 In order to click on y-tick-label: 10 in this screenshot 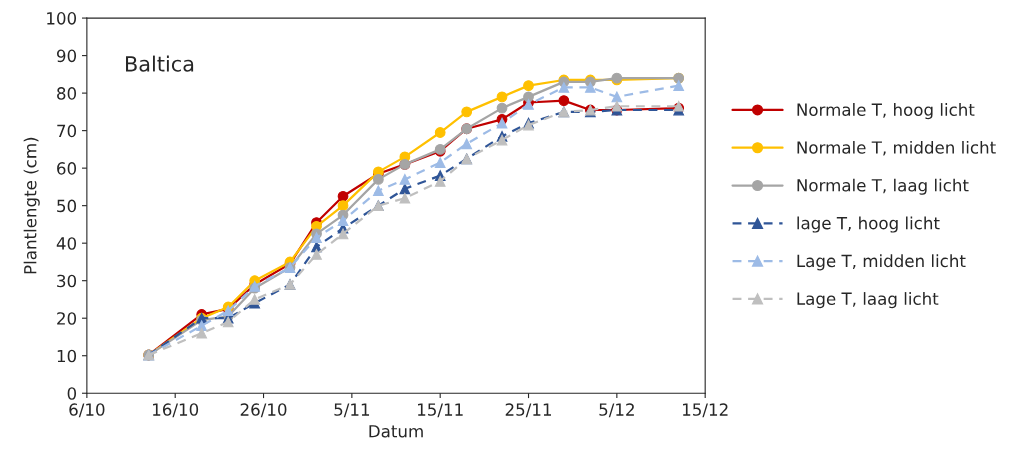, I will do `click(67, 356)`.